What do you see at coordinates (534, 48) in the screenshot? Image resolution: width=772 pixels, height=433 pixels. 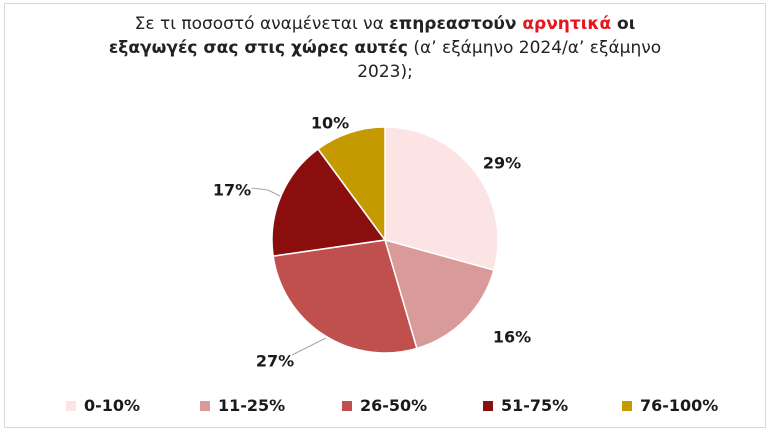 I see `title-part-6: (α’ εξάμηνο 2024/α’ εξάμηνο` at bounding box center [534, 48].